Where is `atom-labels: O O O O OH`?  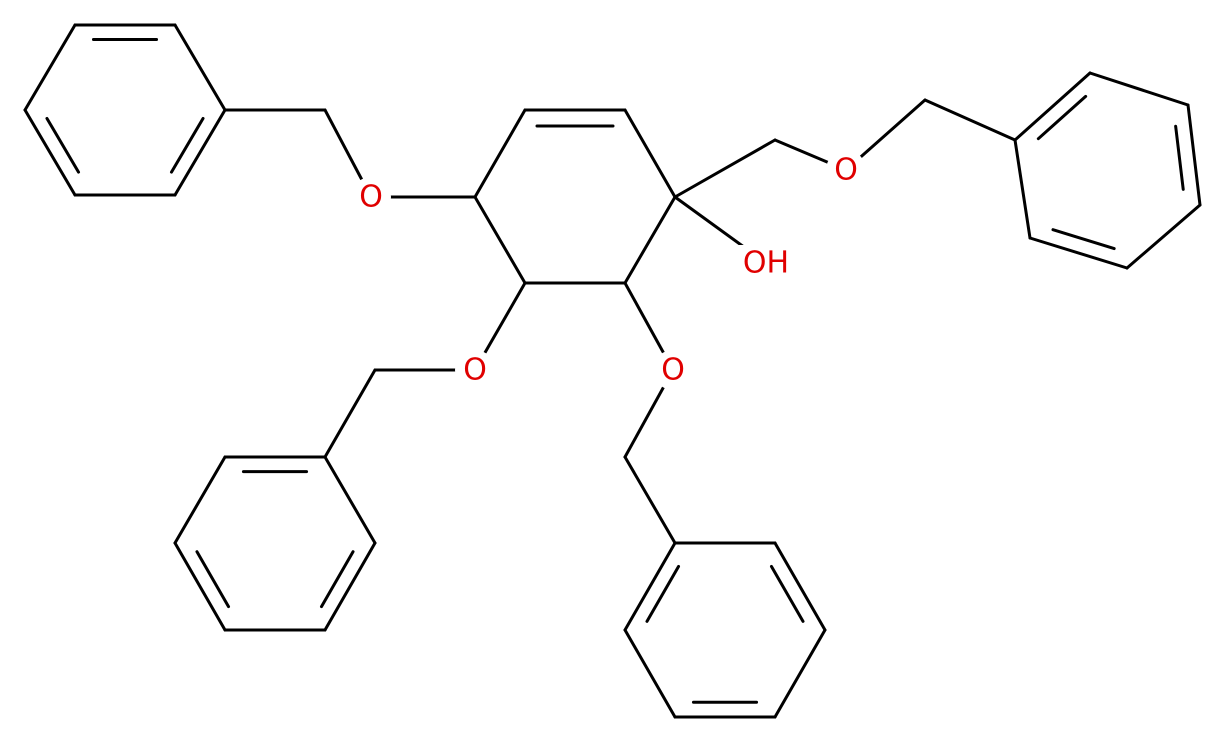
atom-labels: O O O O OH is located at coordinates (608, 270).